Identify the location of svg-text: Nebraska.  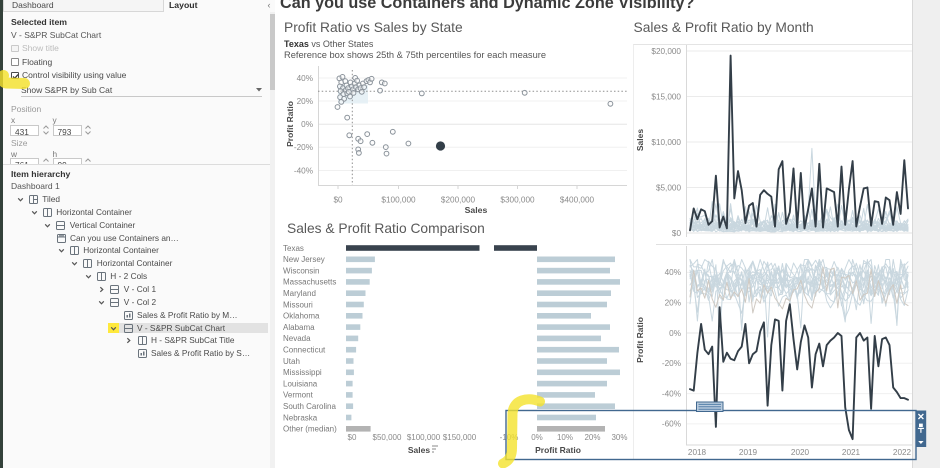
(300, 417).